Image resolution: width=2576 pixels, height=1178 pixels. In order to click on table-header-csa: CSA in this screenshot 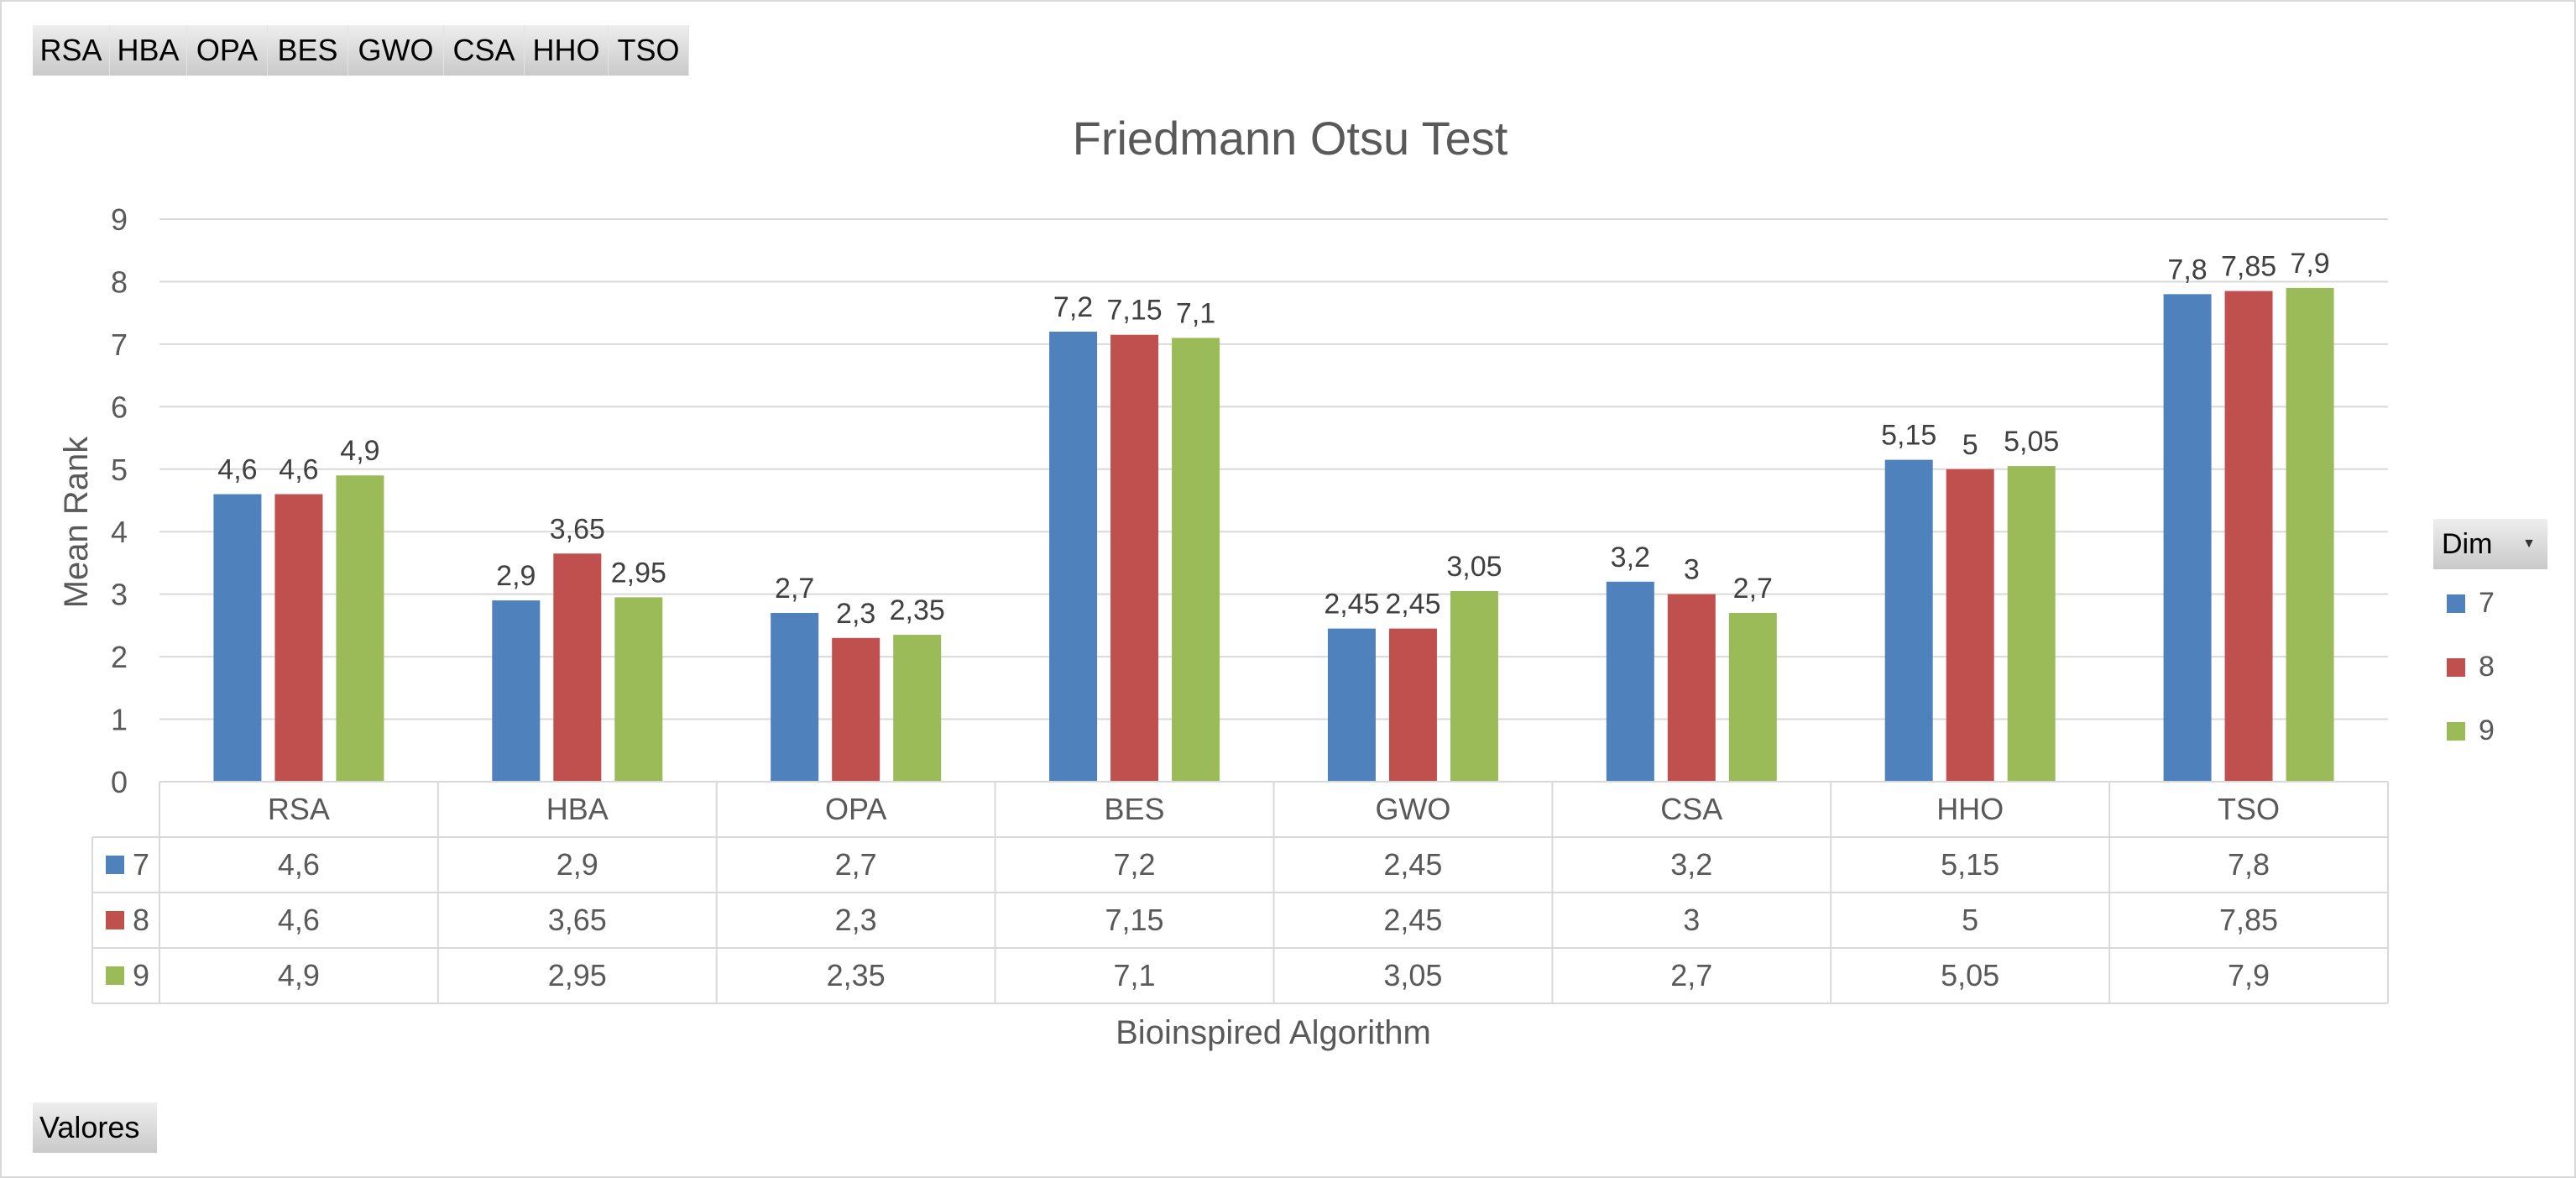, I will do `click(1691, 809)`.